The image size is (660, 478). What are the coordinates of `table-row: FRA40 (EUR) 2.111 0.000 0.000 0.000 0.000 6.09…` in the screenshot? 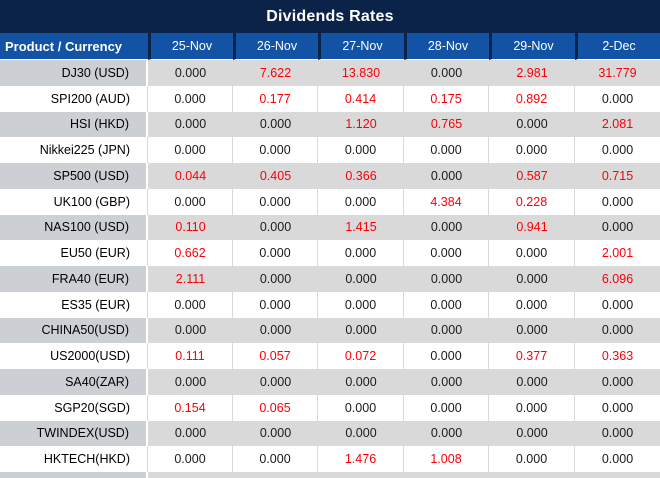 It's located at (330, 279).